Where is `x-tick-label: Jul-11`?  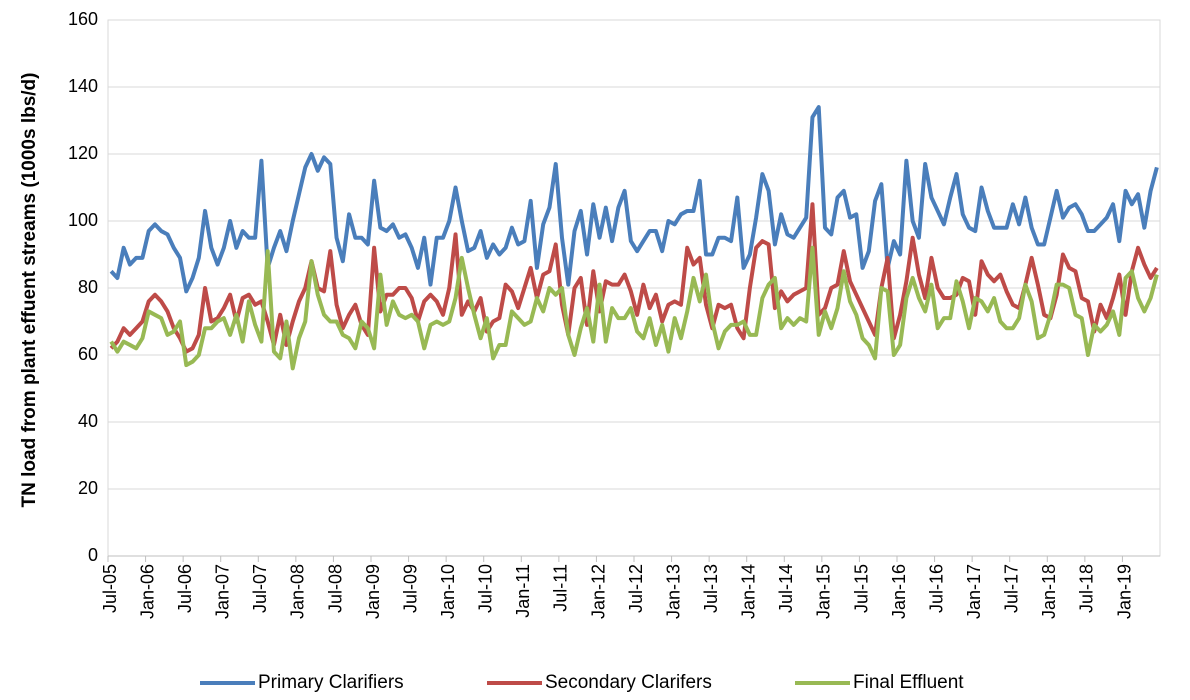
x-tick-label: Jul-11 is located at coordinates (561, 588).